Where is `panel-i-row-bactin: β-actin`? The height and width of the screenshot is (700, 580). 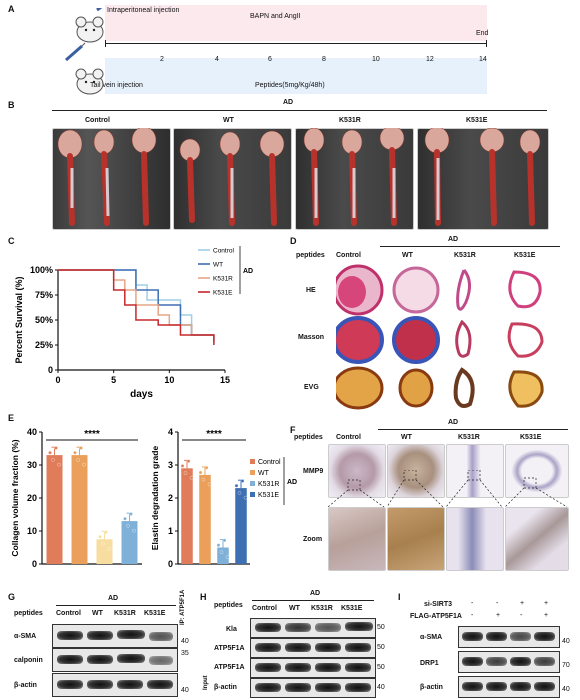
panel-i-row-bactin: β-actin is located at coordinates (431, 687).